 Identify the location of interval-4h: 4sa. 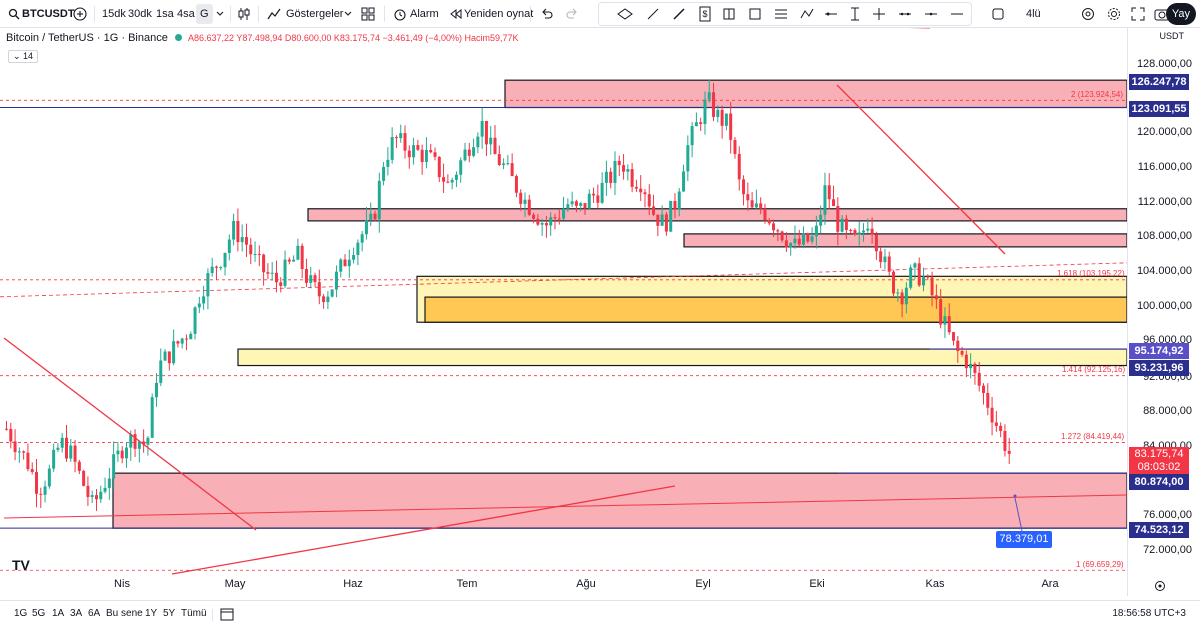
(186, 14).